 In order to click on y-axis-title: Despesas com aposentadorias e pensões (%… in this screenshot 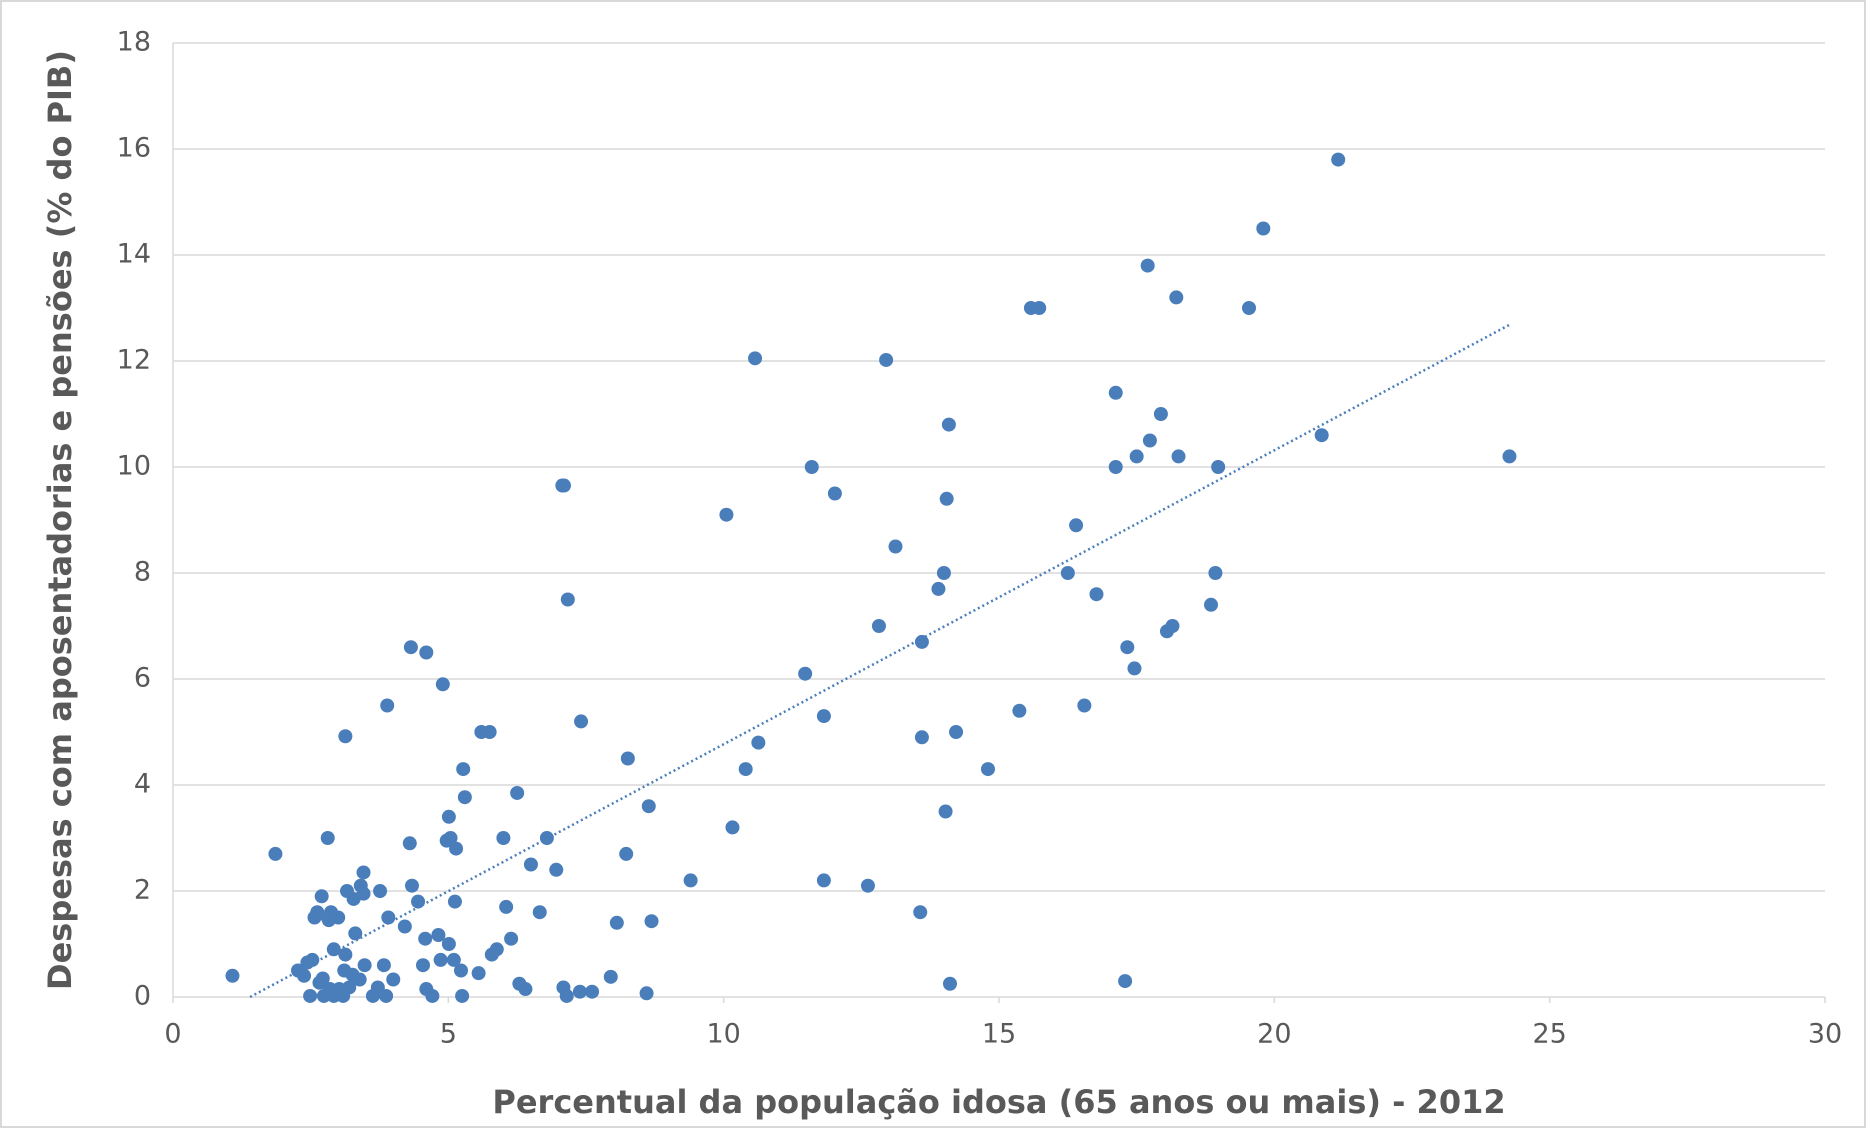, I will do `click(60, 520)`.